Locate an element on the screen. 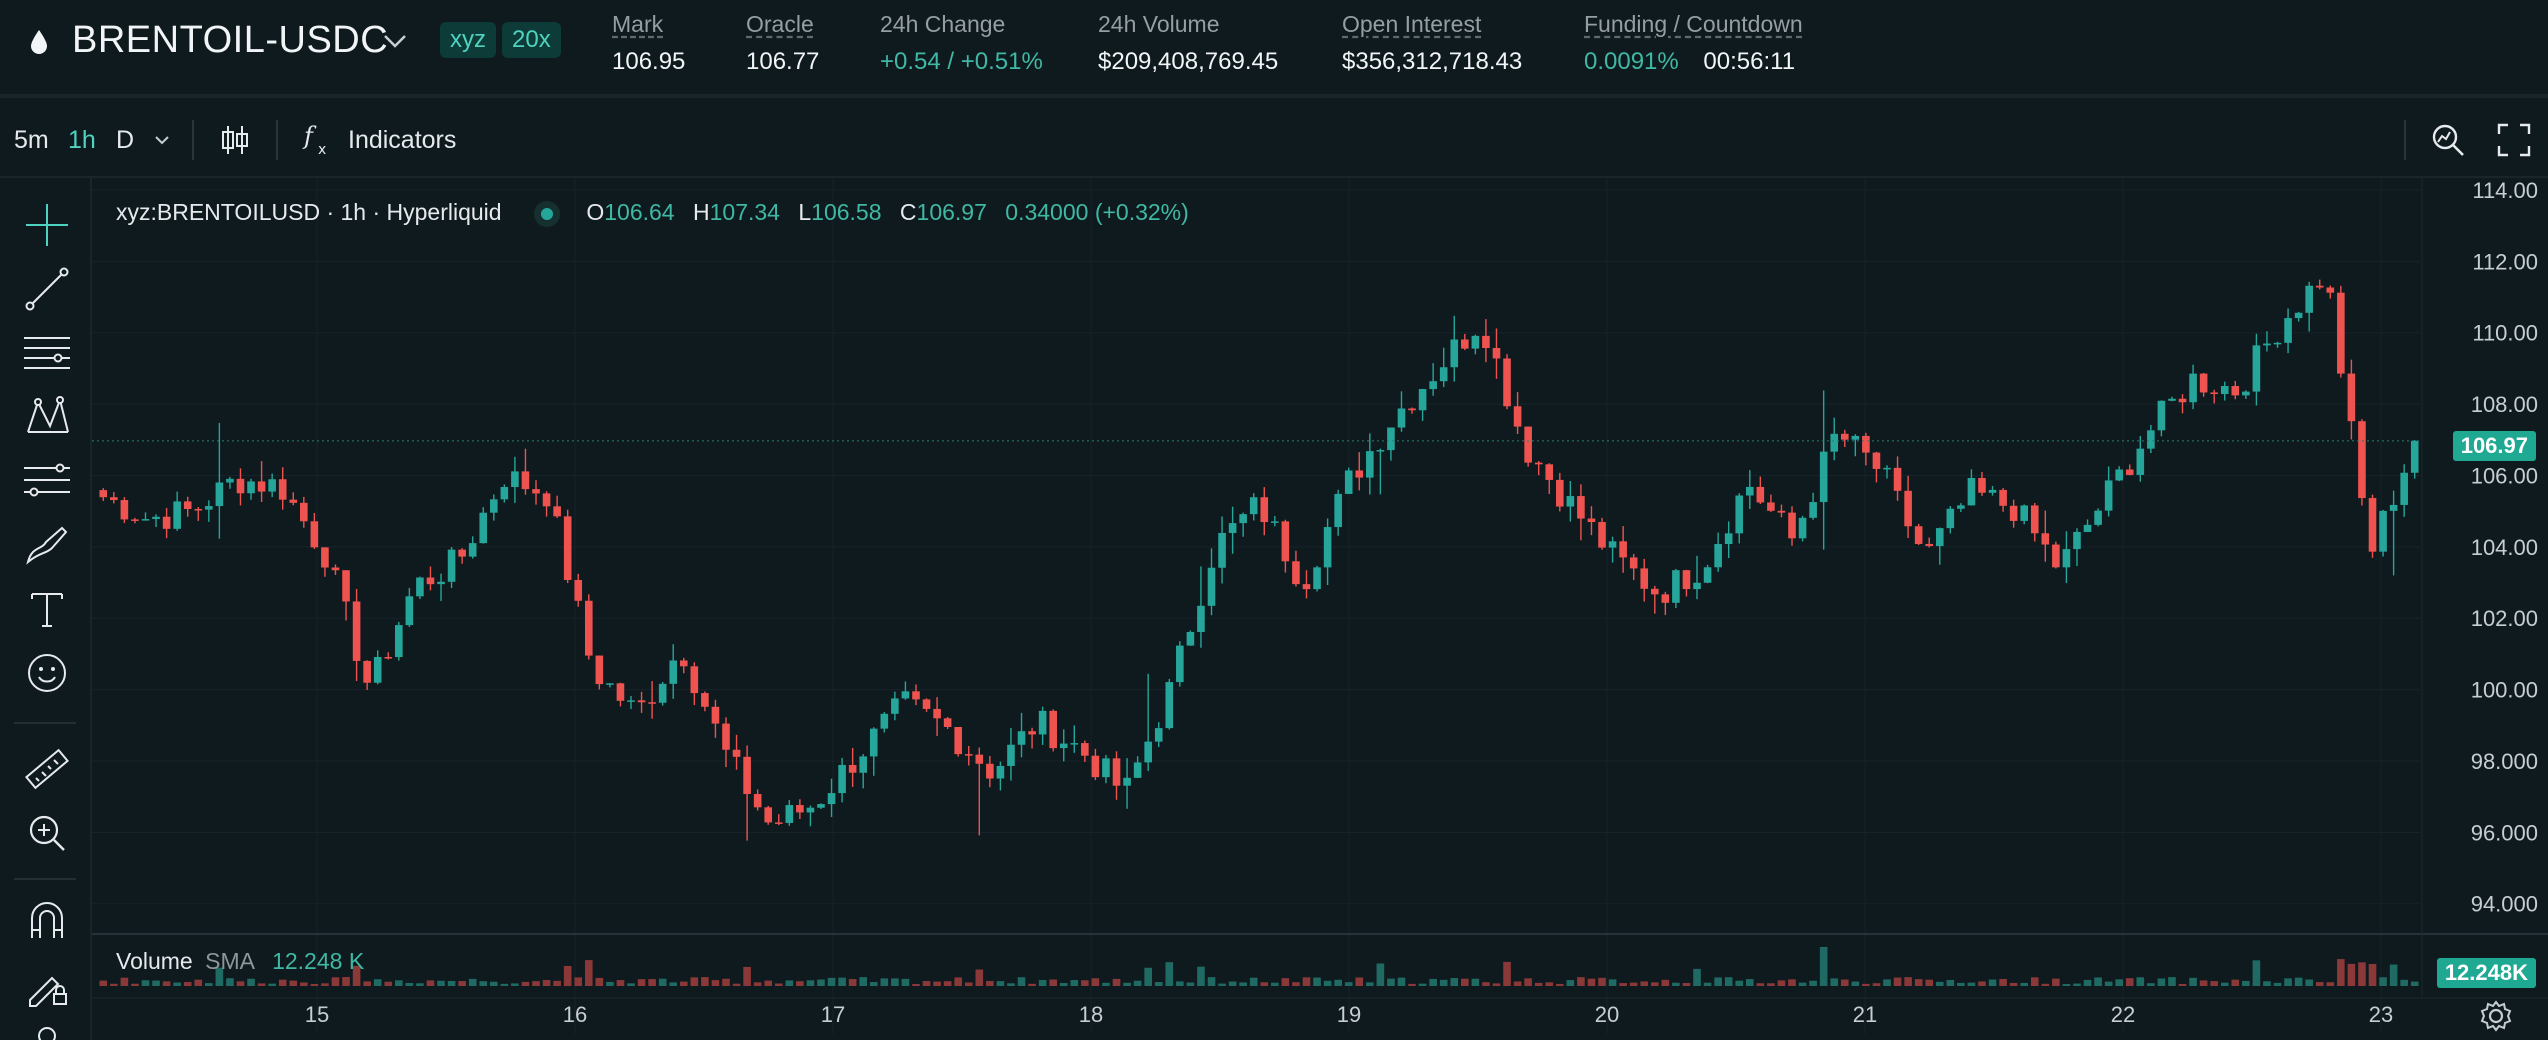 The height and width of the screenshot is (1040, 2548). volume-value-tag: 12.248K is located at coordinates (2486, 973).